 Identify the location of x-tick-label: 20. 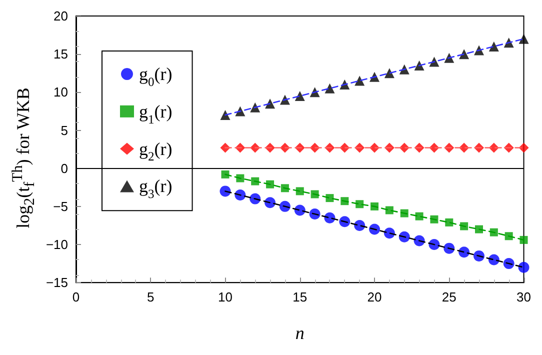
(374, 297).